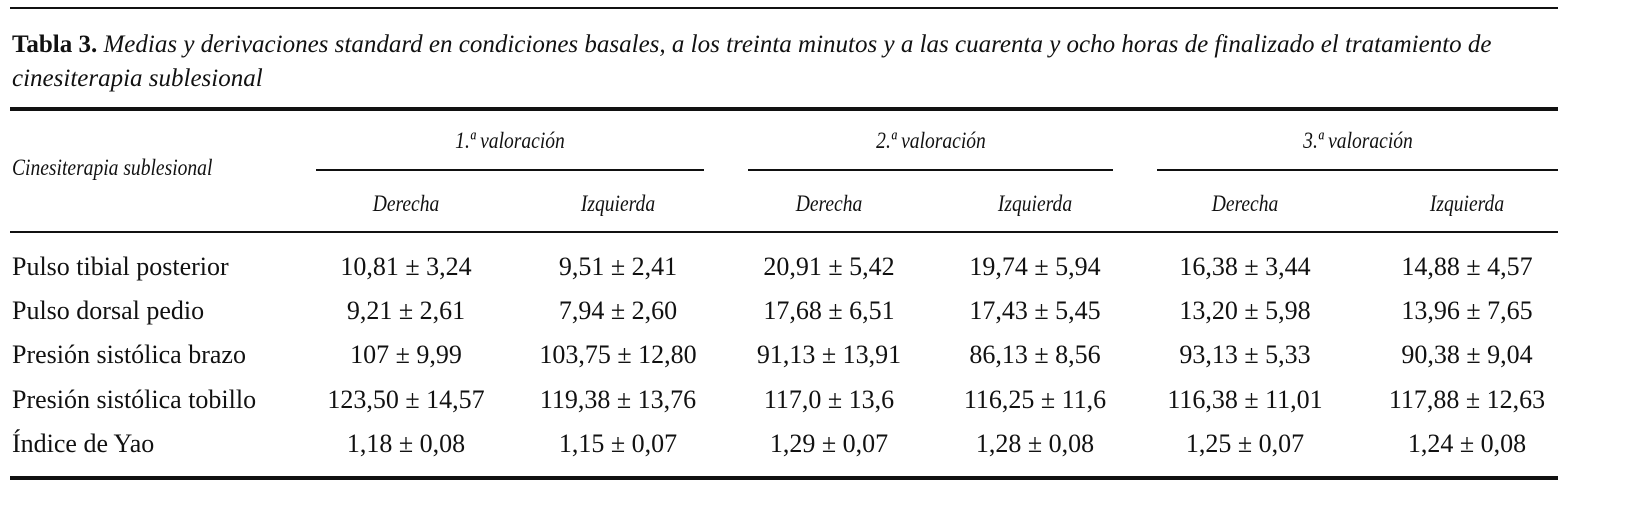  Describe the element at coordinates (55, 44) in the screenshot. I see `caption-label: Tabla 3.` at that location.